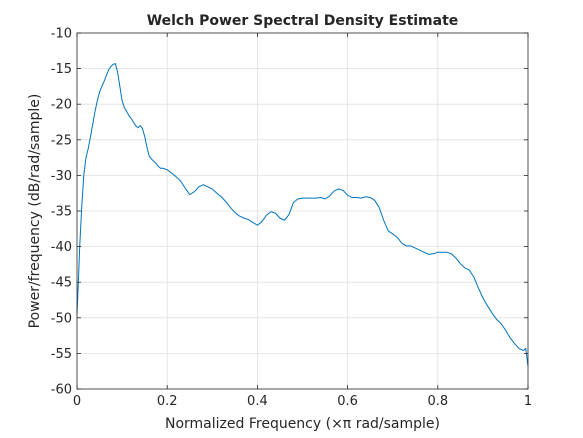  I want to click on y-tick-labels: -60 -55 -50 -45 -40 -35 -30 -25 -20 -15 -10, so click(61, 212).